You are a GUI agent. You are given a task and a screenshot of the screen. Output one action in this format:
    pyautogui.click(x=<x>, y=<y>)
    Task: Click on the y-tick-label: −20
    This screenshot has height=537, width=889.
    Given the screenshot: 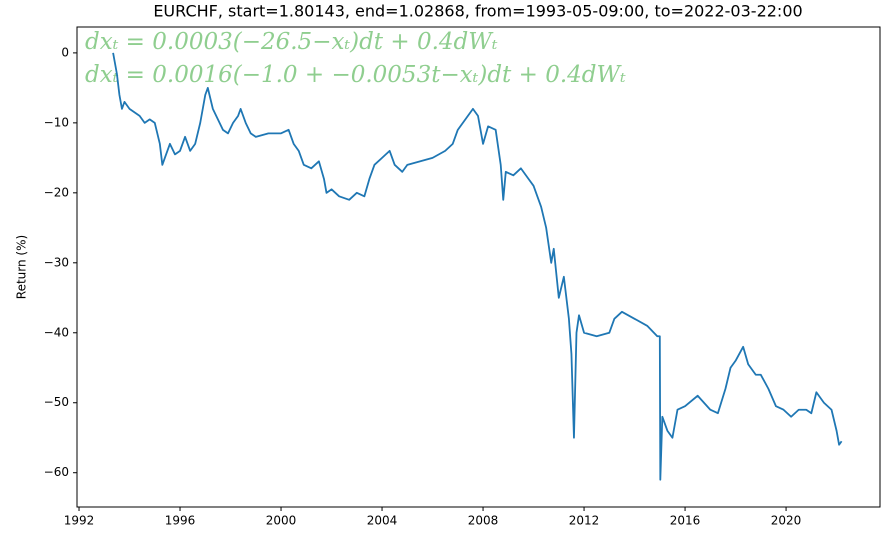 What is the action you would take?
    pyautogui.click(x=56, y=192)
    